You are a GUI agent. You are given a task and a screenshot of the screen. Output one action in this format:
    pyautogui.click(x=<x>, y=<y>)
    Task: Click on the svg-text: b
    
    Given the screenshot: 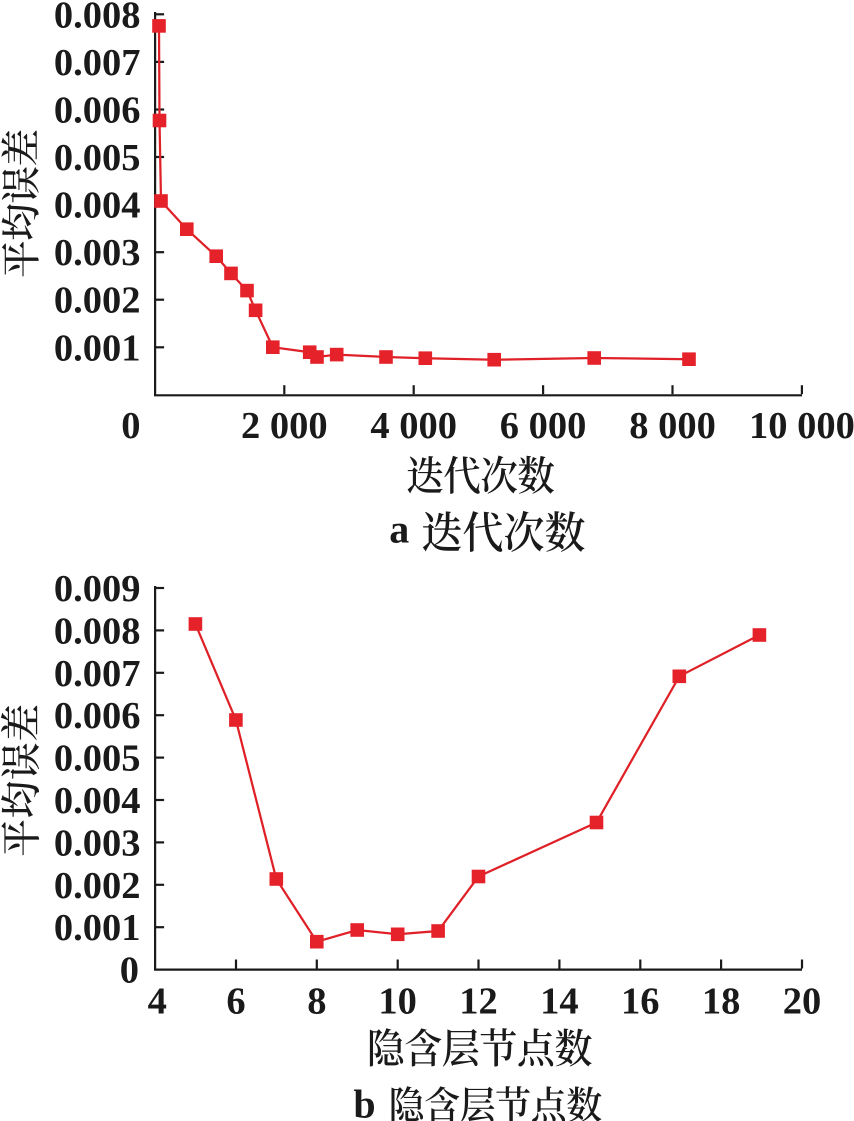 What is the action you would take?
    pyautogui.click(x=364, y=1101)
    